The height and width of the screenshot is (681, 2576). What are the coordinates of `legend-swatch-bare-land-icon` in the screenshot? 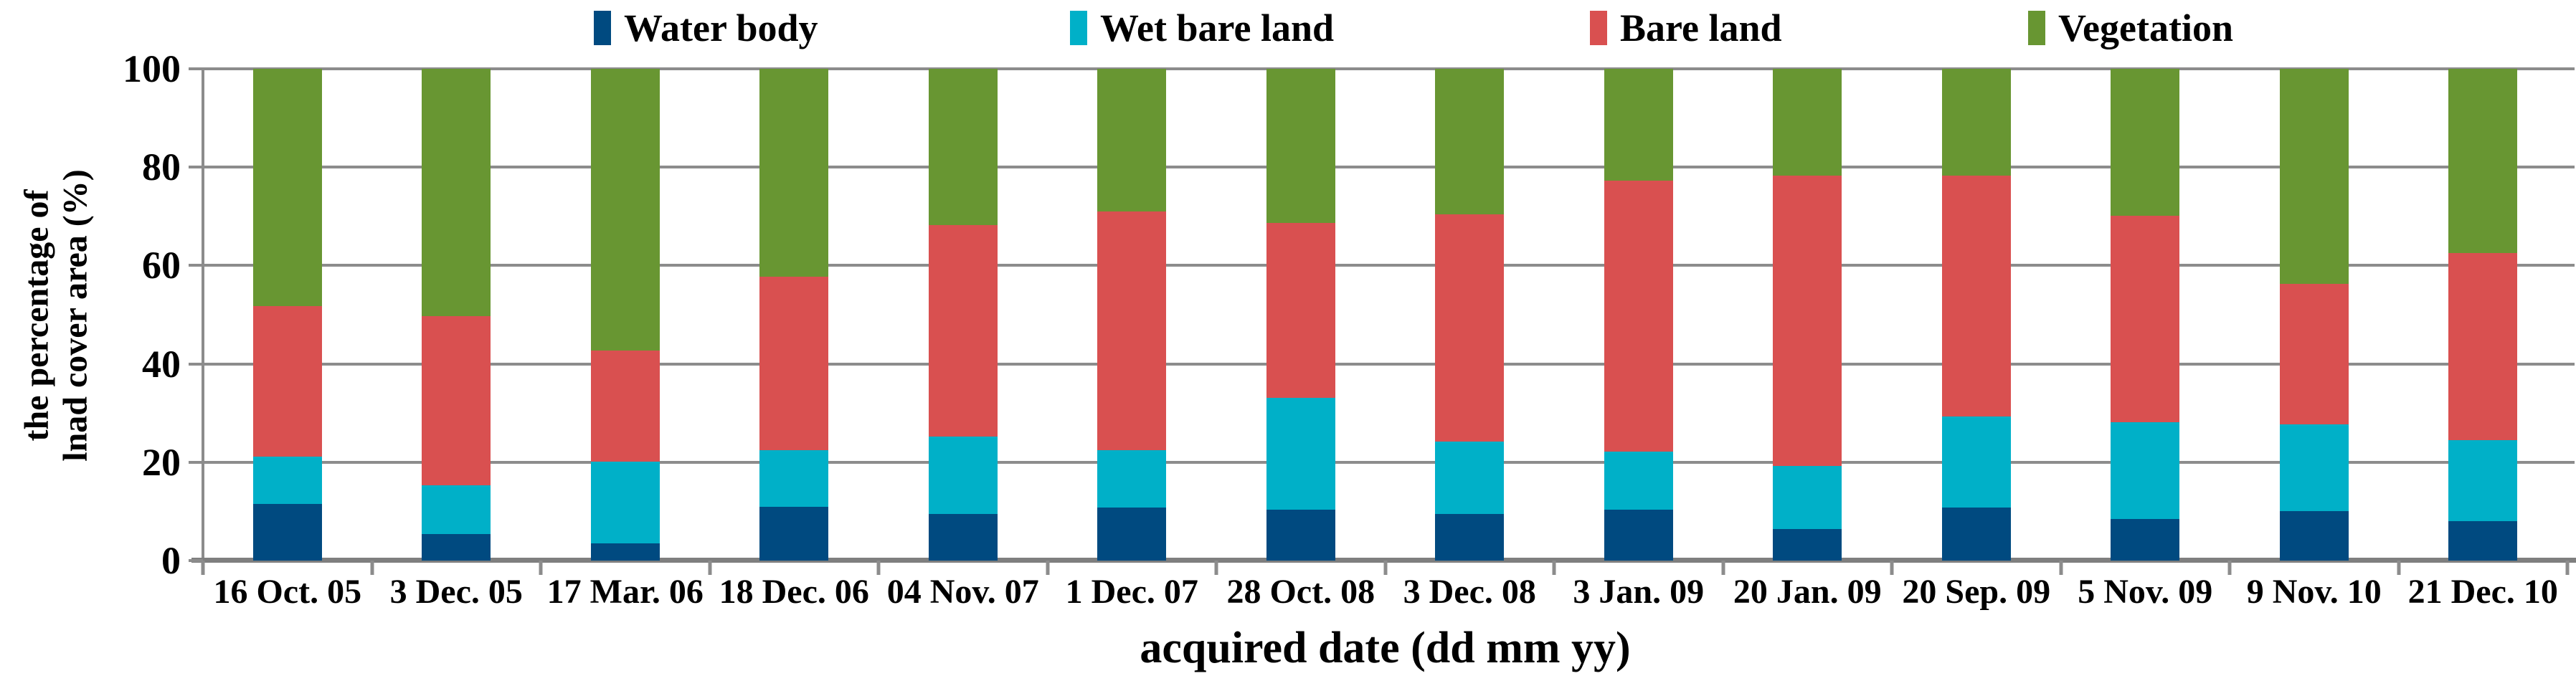 It's located at (1598, 28).